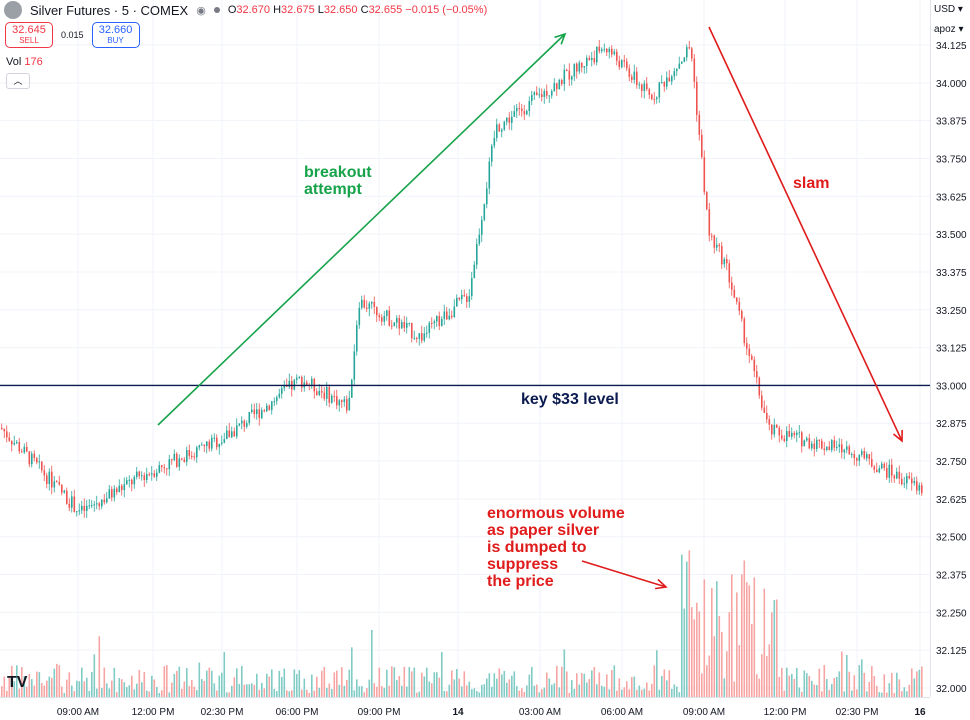  I want to click on scale-selector: apoz ▾, so click(949, 29).